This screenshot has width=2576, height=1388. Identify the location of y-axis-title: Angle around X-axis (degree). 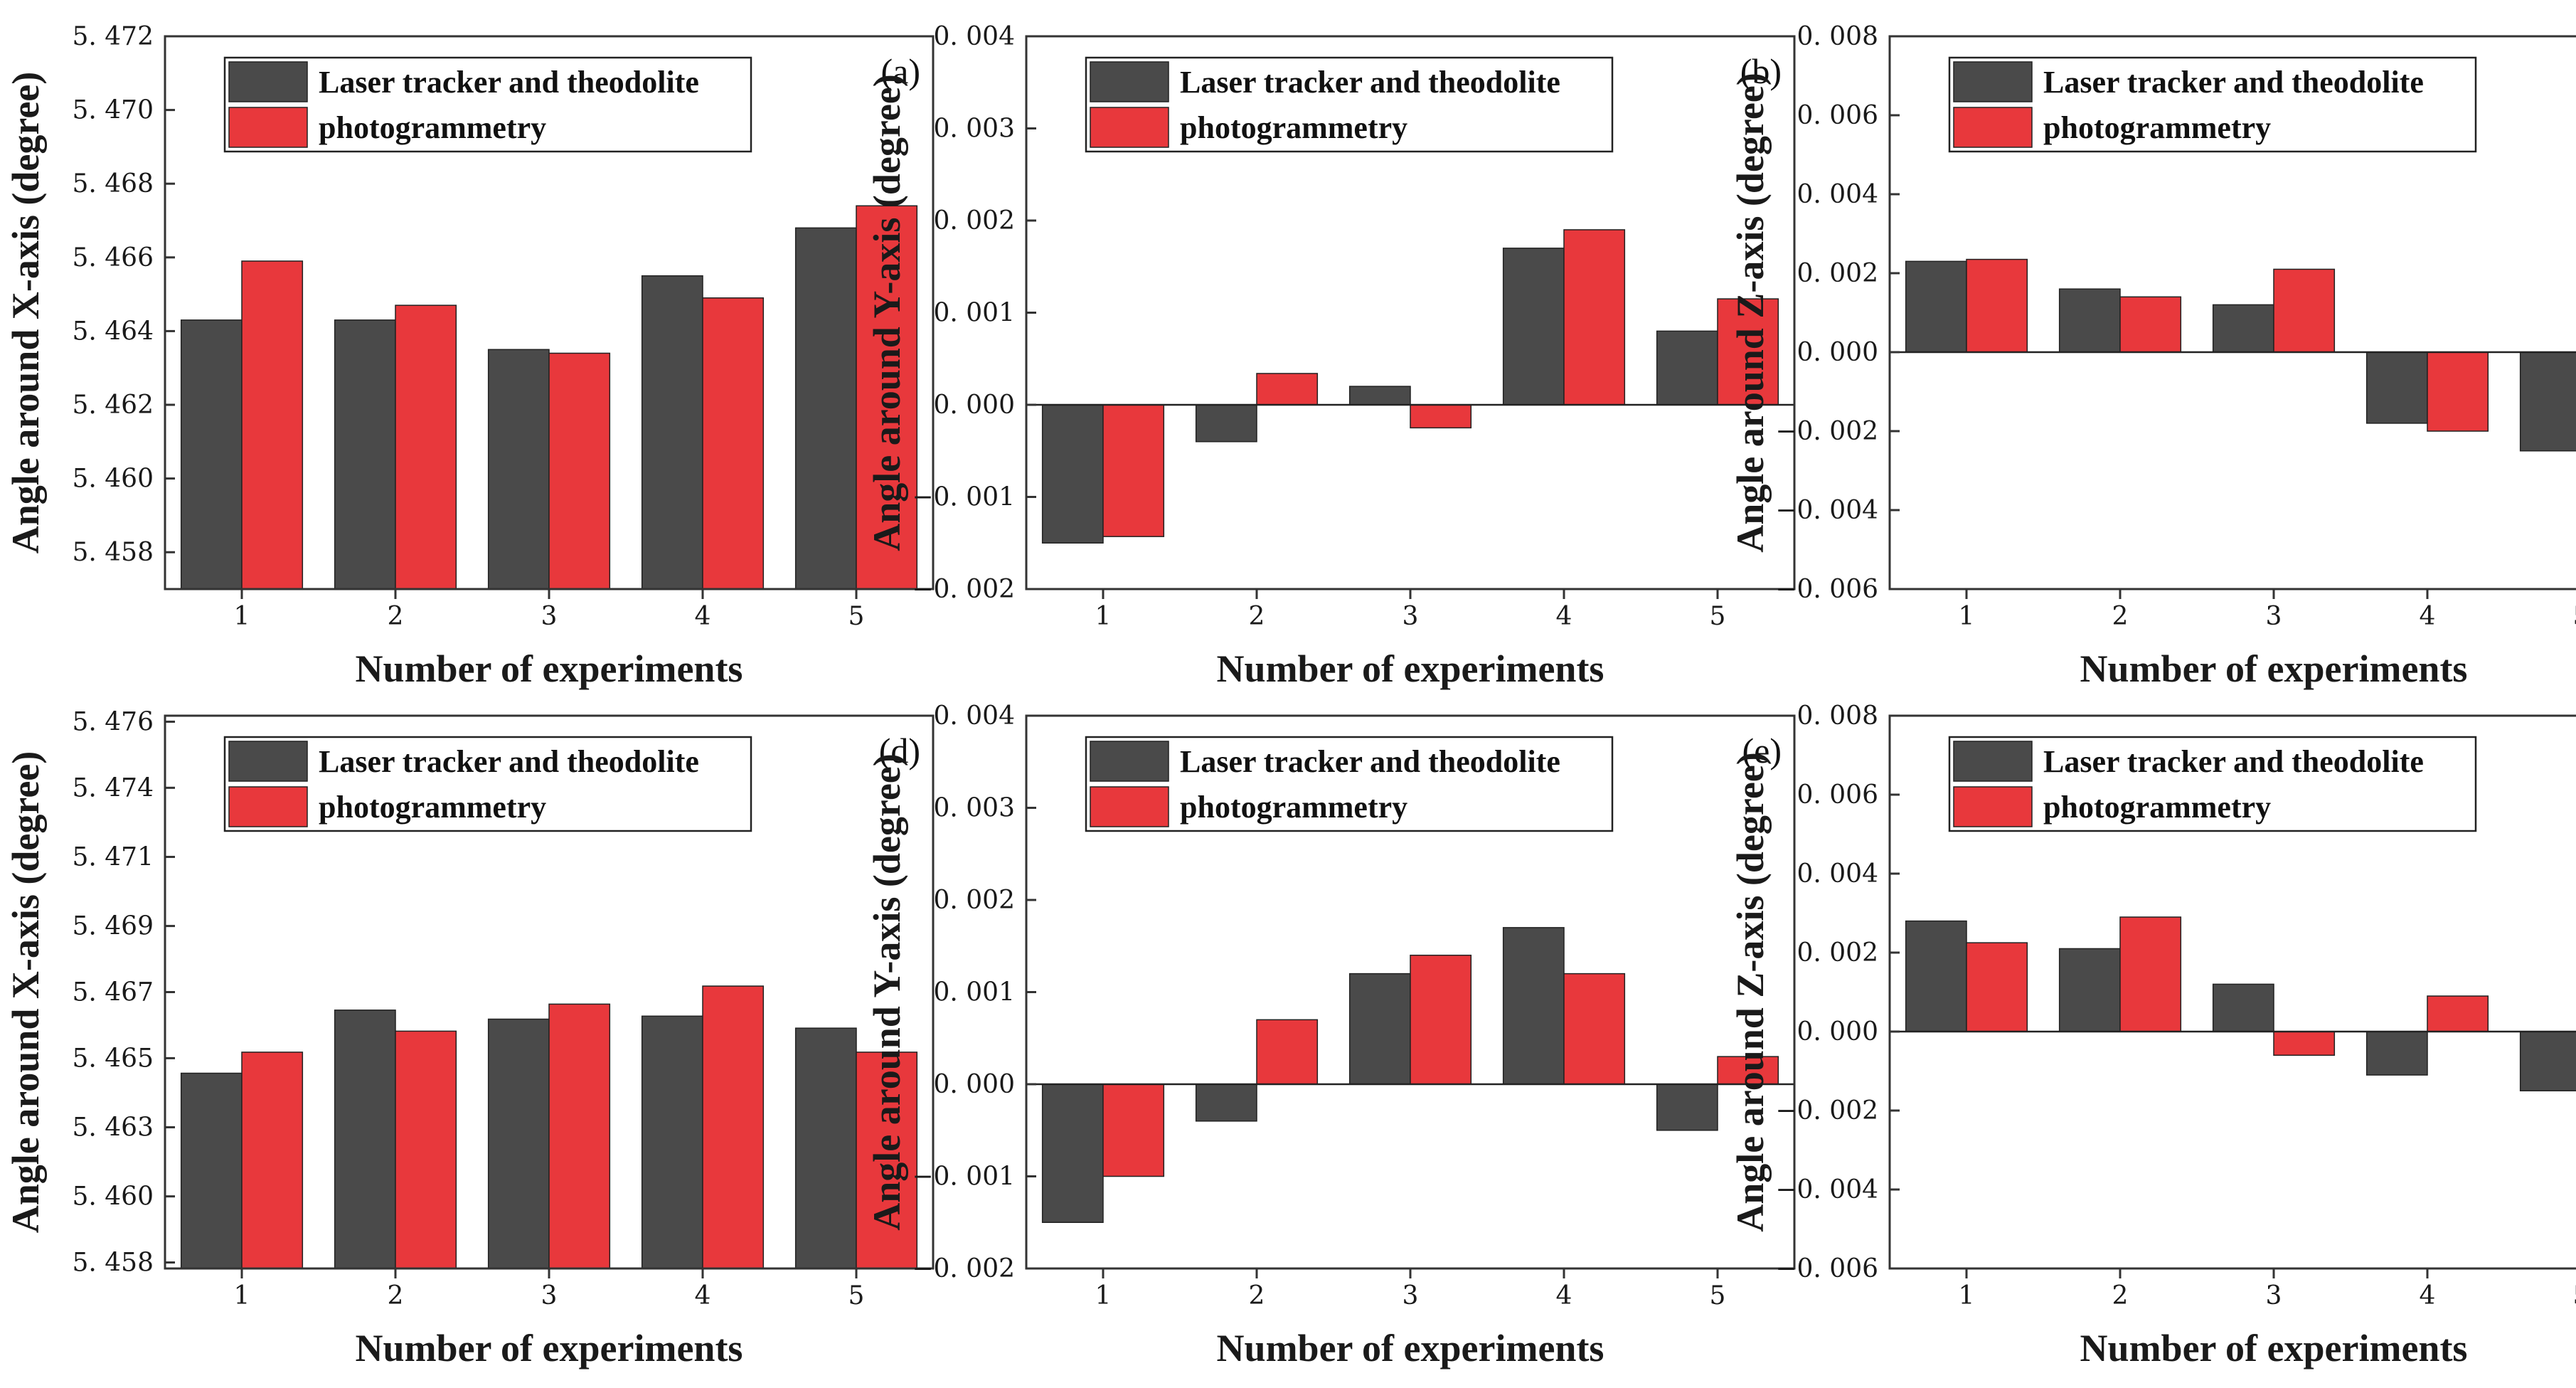
(25, 312).